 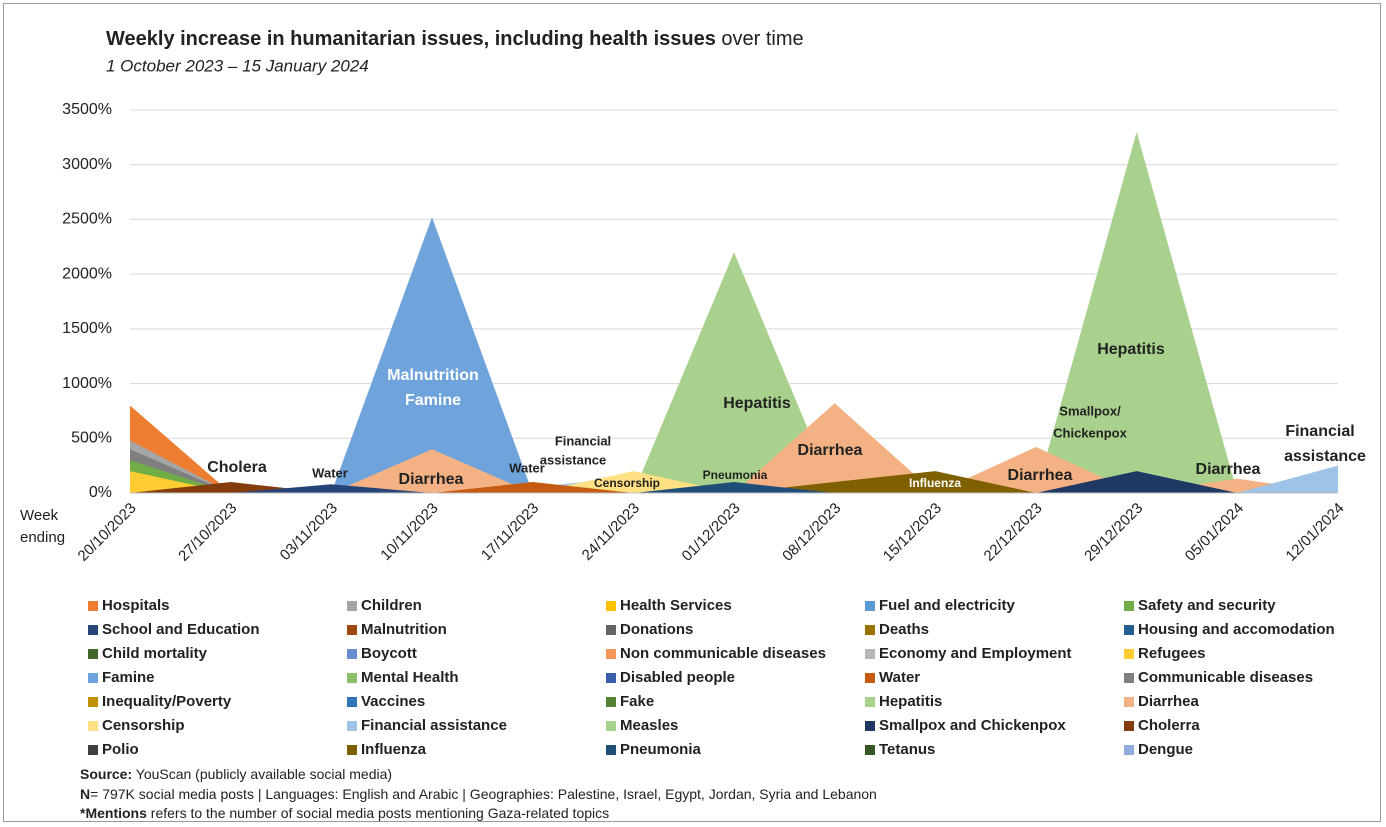 What do you see at coordinates (136, 605) in the screenshot?
I see `legend-label: Hospitals` at bounding box center [136, 605].